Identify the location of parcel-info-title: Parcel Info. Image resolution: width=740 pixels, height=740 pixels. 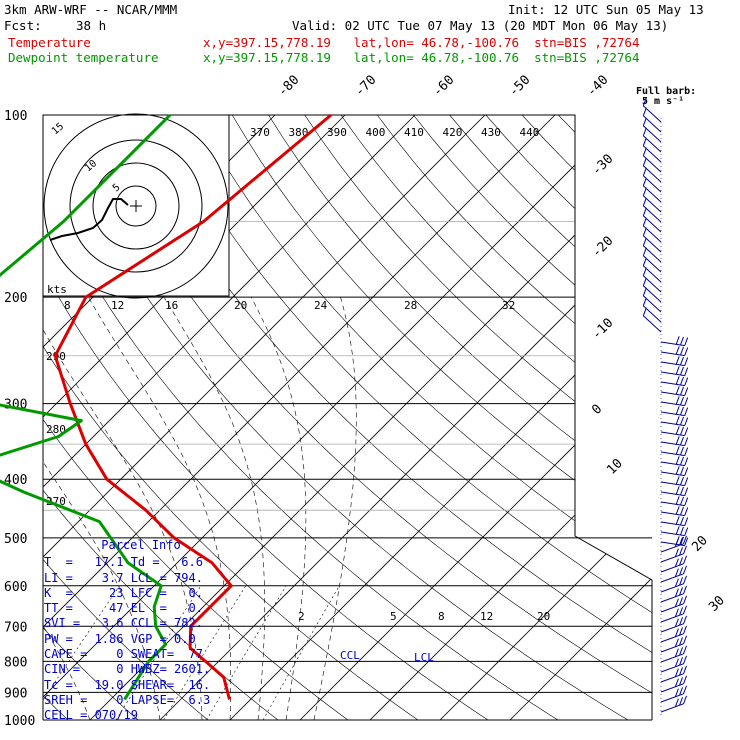
(141, 545).